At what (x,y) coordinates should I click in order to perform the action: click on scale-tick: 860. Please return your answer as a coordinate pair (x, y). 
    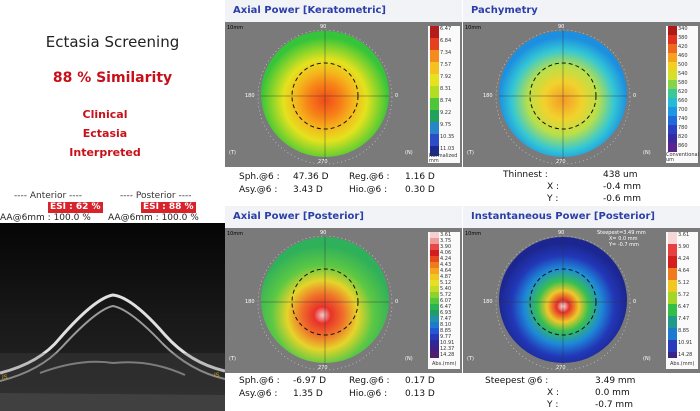
    Looking at the image, I should click on (683, 146).